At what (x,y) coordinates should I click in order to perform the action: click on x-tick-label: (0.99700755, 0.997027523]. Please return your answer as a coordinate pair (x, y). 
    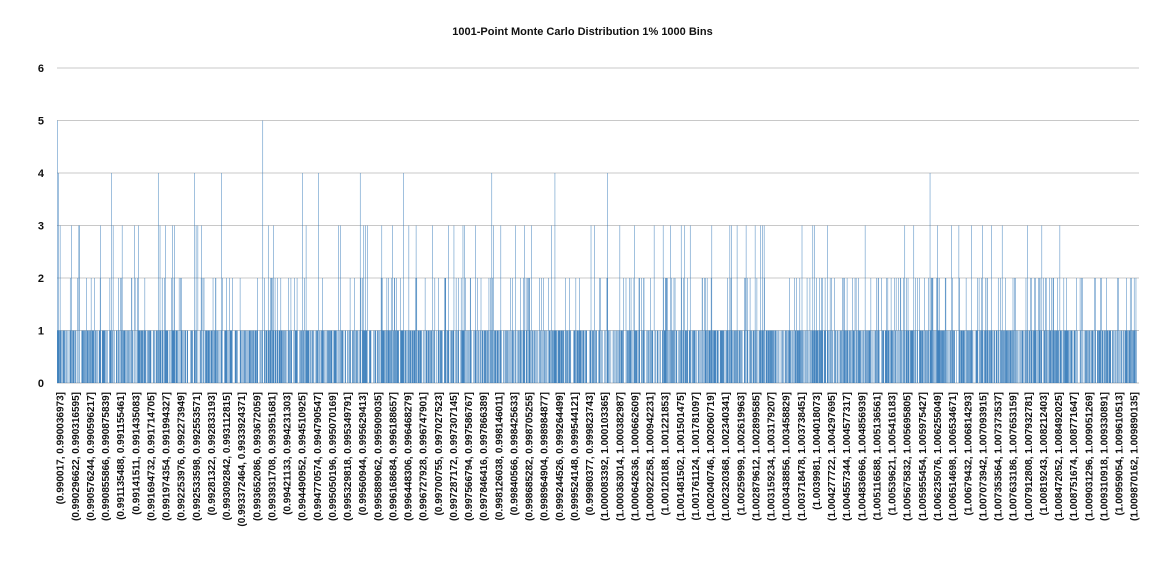
    Looking at the image, I should click on (439, 453).